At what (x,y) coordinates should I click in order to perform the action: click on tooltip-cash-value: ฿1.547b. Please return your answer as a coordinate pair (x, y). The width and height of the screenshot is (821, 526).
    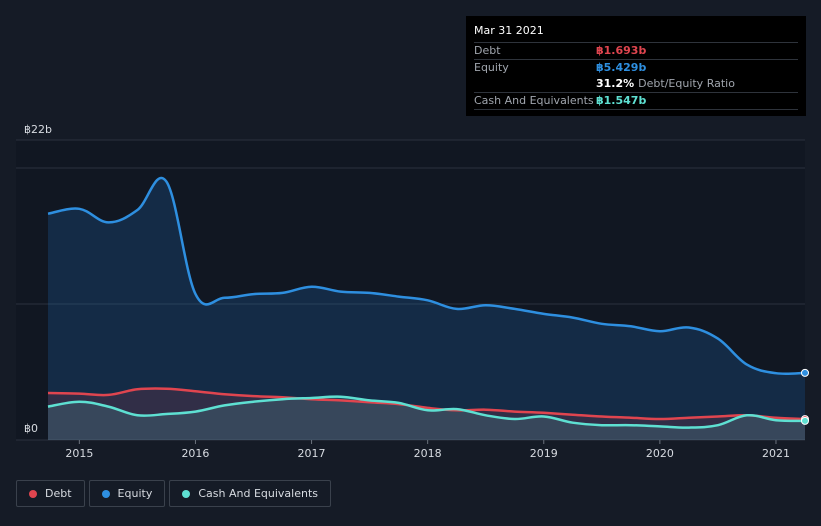
    Looking at the image, I should click on (621, 100).